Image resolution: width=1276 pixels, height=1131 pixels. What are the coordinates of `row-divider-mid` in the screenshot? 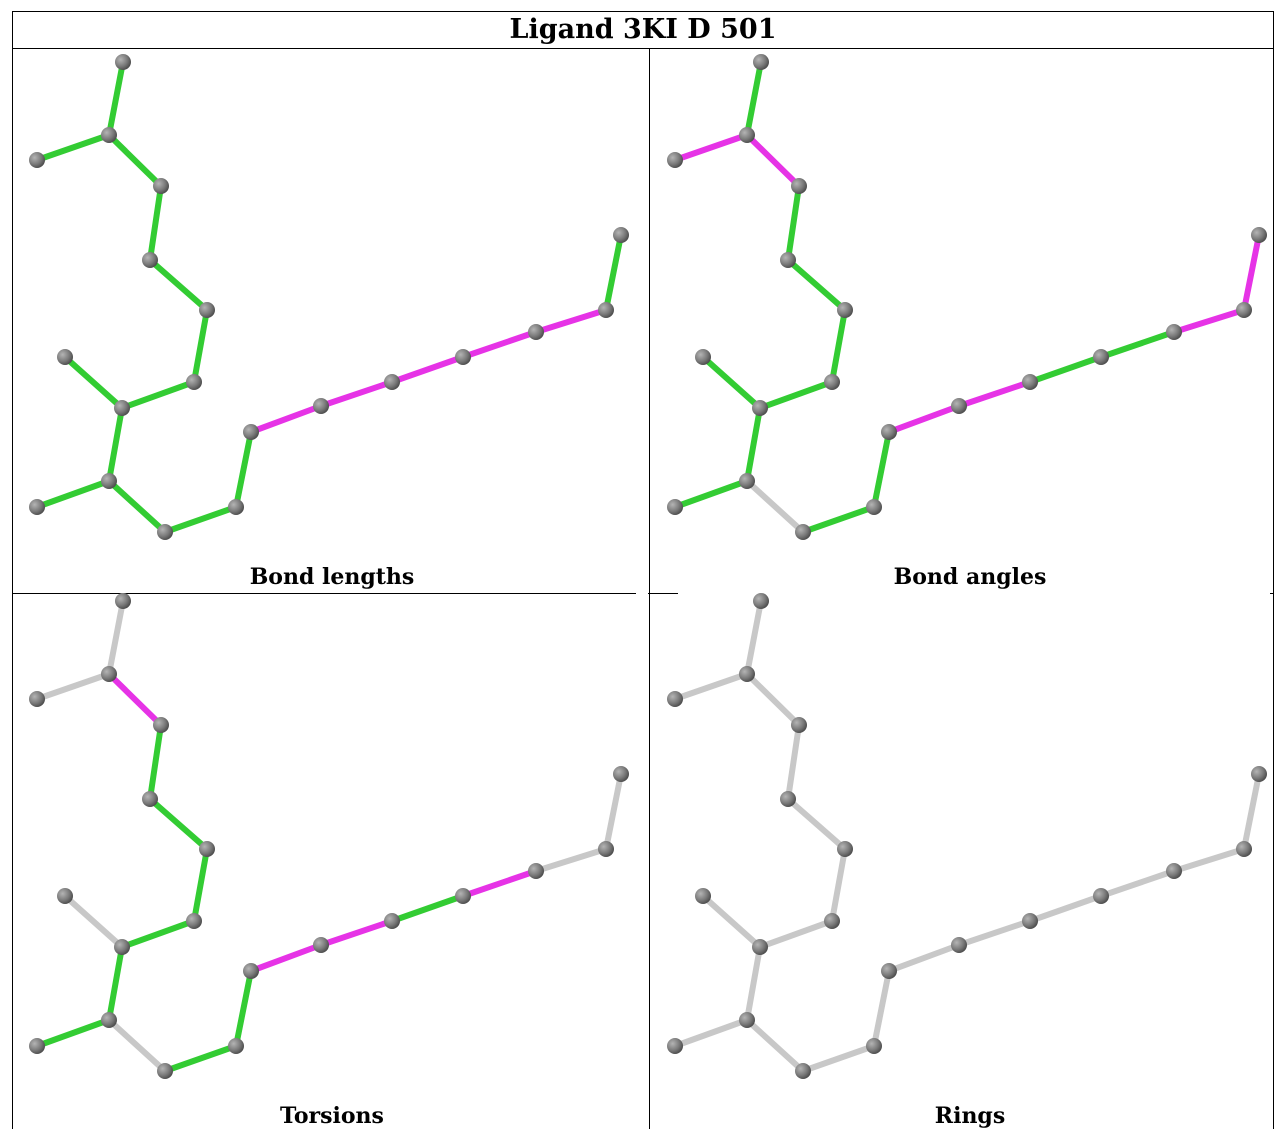 It's located at (663, 593).